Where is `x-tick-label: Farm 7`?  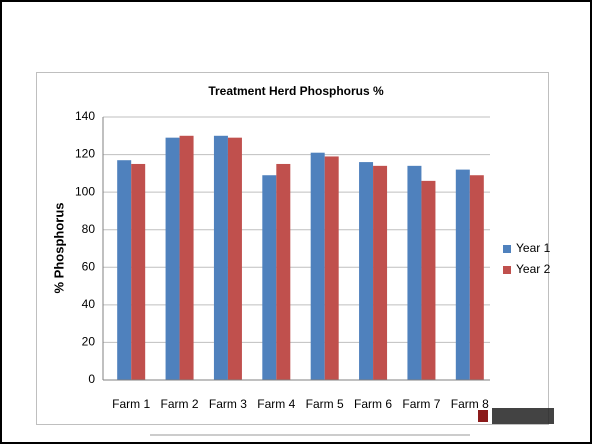 x-tick-label: Farm 7 is located at coordinates (421, 404).